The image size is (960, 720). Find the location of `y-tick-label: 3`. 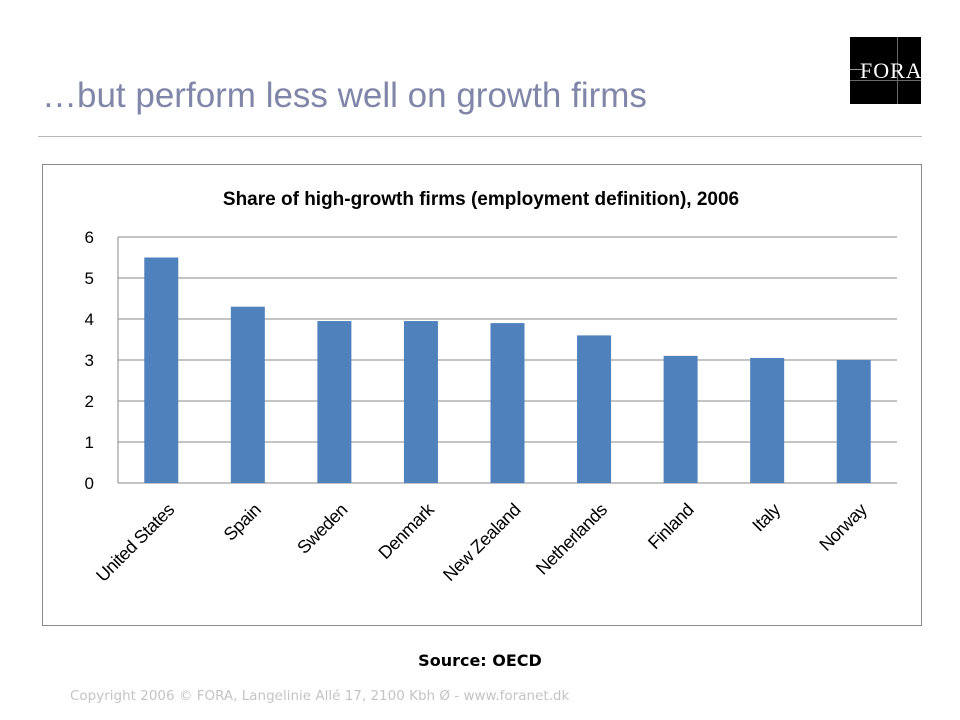

y-tick-label: 3 is located at coordinates (89, 360).